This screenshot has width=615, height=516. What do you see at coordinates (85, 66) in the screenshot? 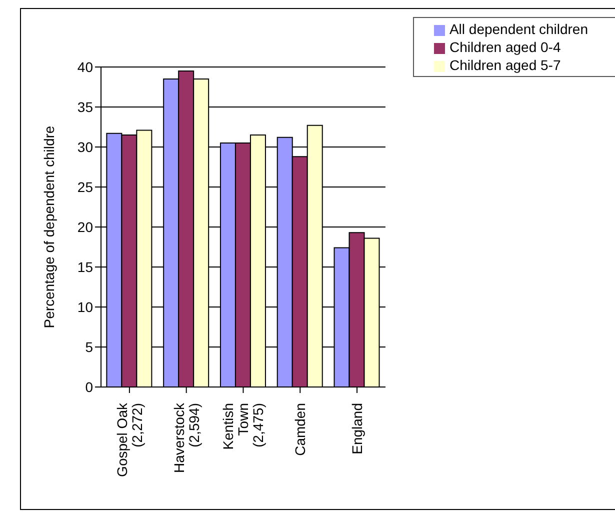
I see `y-tick-label: 40` at bounding box center [85, 66].